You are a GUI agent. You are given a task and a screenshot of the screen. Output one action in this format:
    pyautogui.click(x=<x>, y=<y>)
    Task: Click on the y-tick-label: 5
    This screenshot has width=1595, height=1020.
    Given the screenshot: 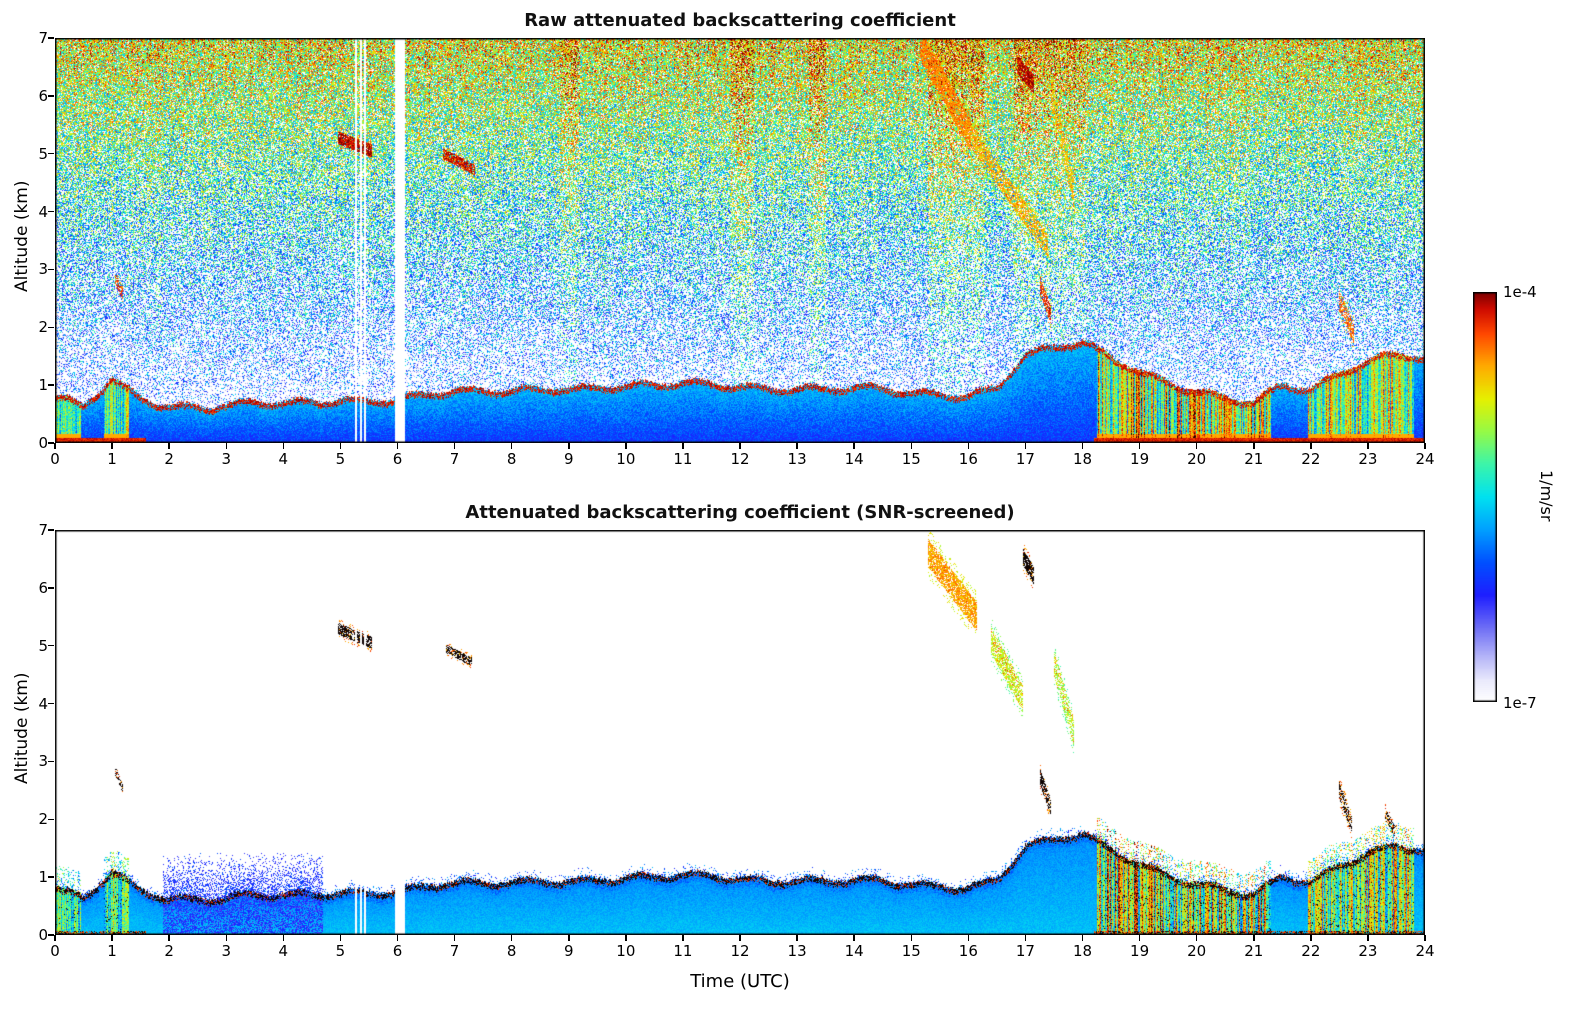 What is the action you would take?
    pyautogui.click(x=43, y=645)
    